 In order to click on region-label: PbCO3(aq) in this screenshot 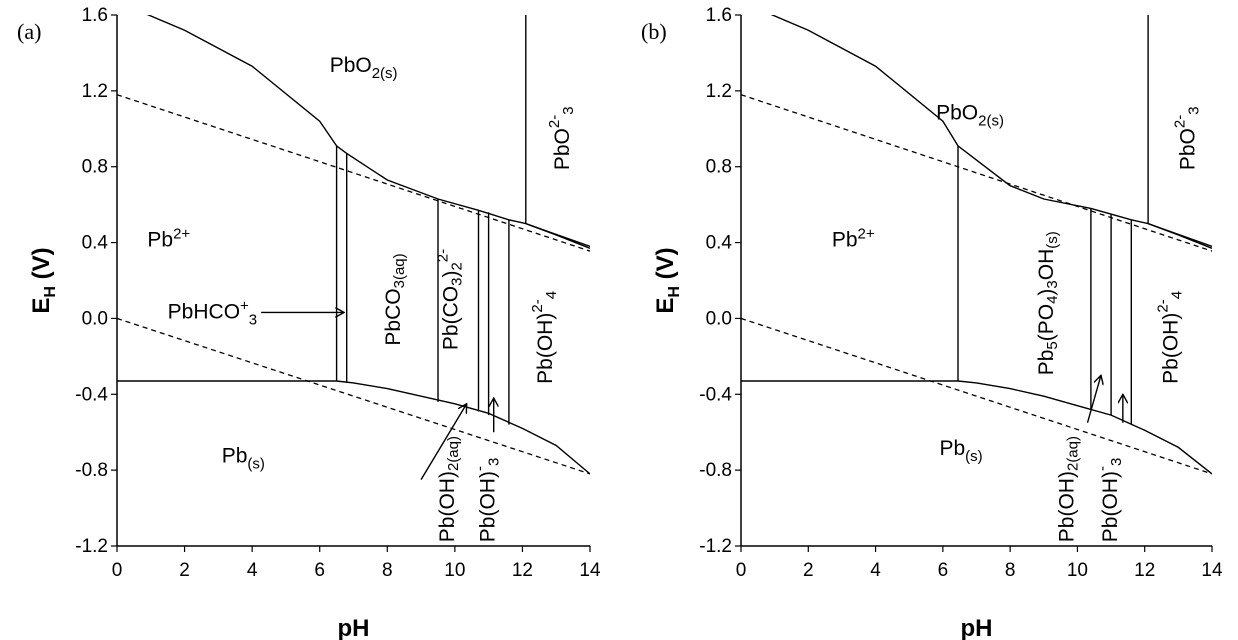, I will do `click(395, 299)`.